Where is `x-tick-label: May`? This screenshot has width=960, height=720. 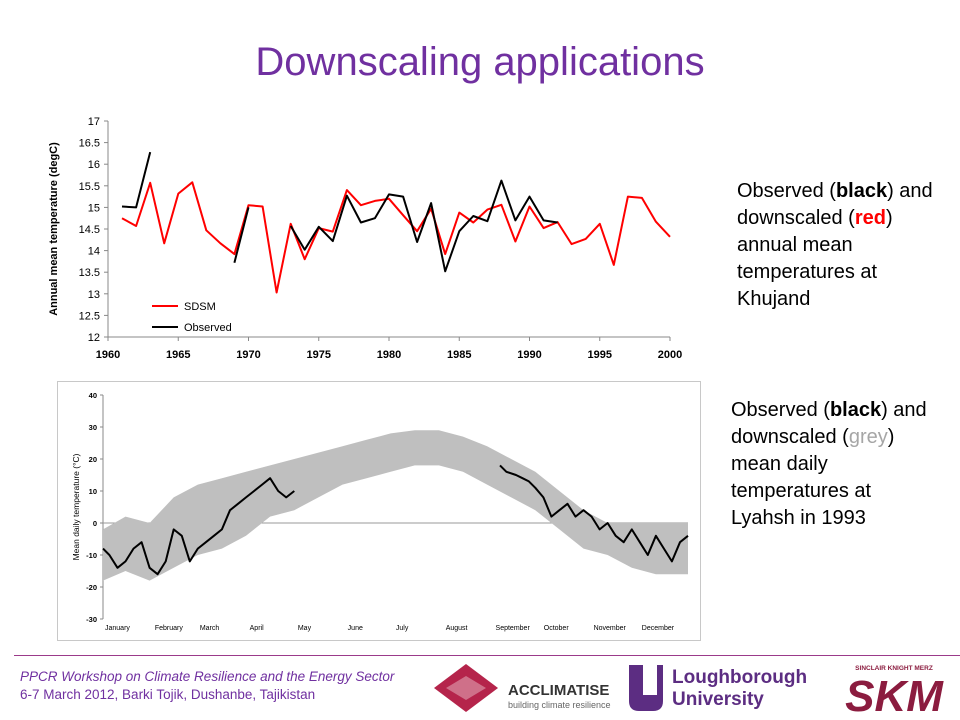
x-tick-label: May is located at coordinates (305, 628).